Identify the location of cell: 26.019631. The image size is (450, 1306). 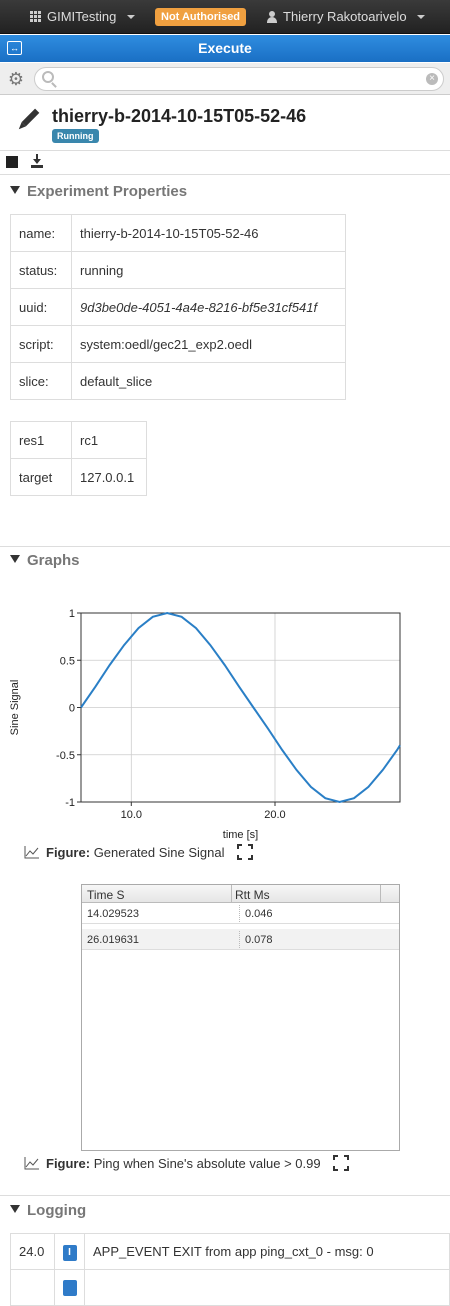
(113, 940).